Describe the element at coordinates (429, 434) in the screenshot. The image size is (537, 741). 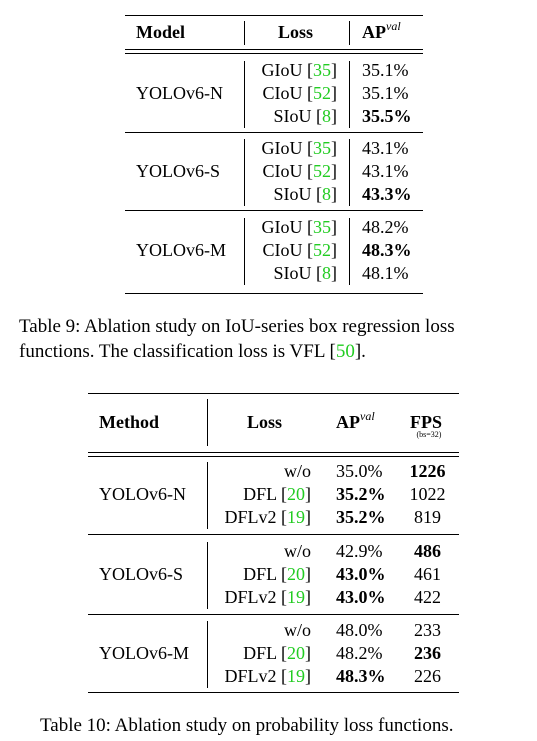
I see `table10-header-fps-note: (bs=32)` at that location.